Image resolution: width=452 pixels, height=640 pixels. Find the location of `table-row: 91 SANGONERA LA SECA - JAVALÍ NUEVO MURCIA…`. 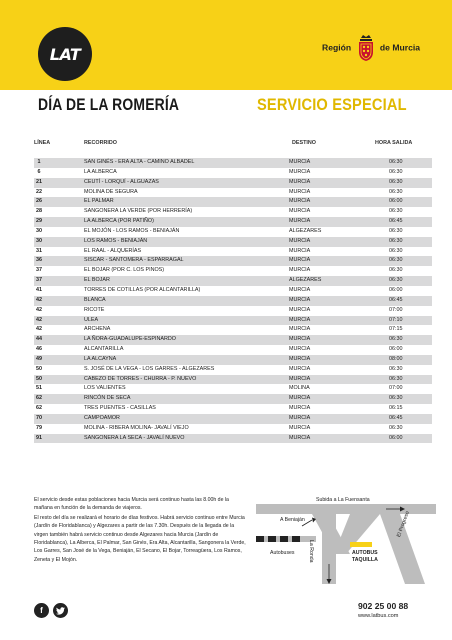

table-row: 91 SANGONERA LA SECA - JAVALÍ NUEVO MURCIA… is located at coordinates (233, 438).